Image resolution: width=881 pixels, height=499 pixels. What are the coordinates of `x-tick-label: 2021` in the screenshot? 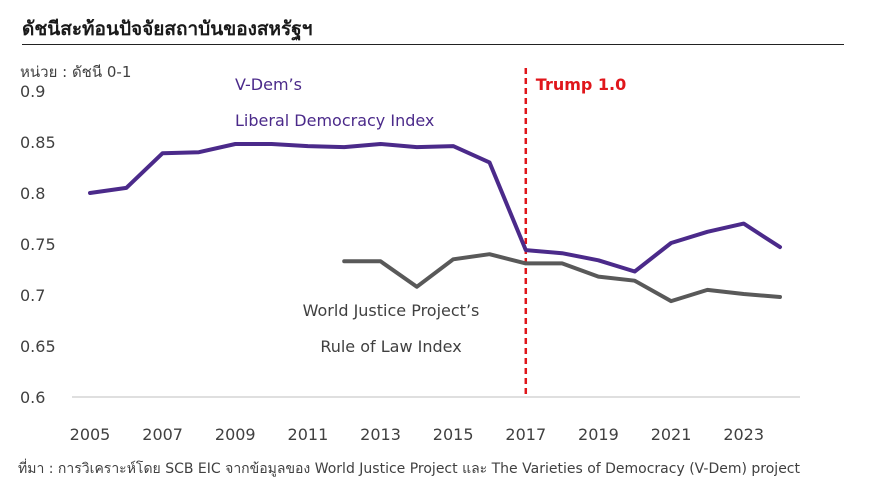 It's located at (671, 434).